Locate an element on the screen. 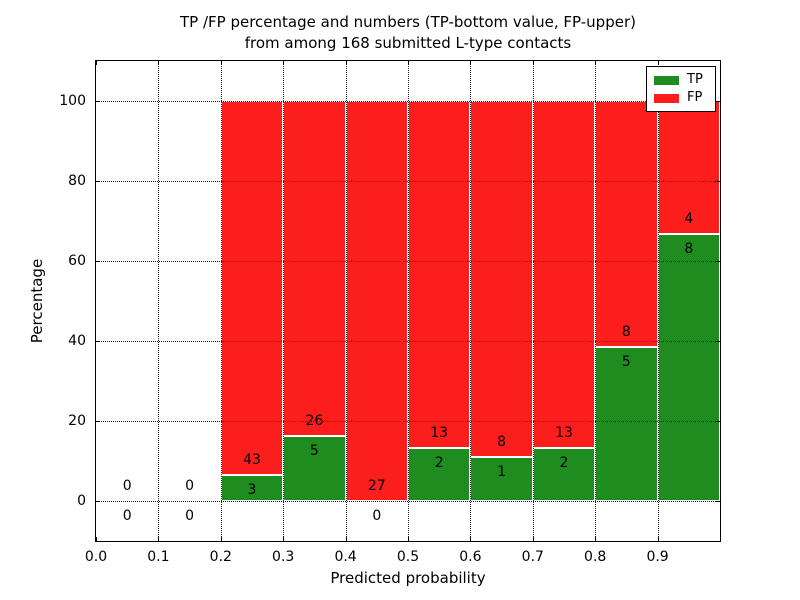  y-tick-label: 40 is located at coordinates (77, 341).